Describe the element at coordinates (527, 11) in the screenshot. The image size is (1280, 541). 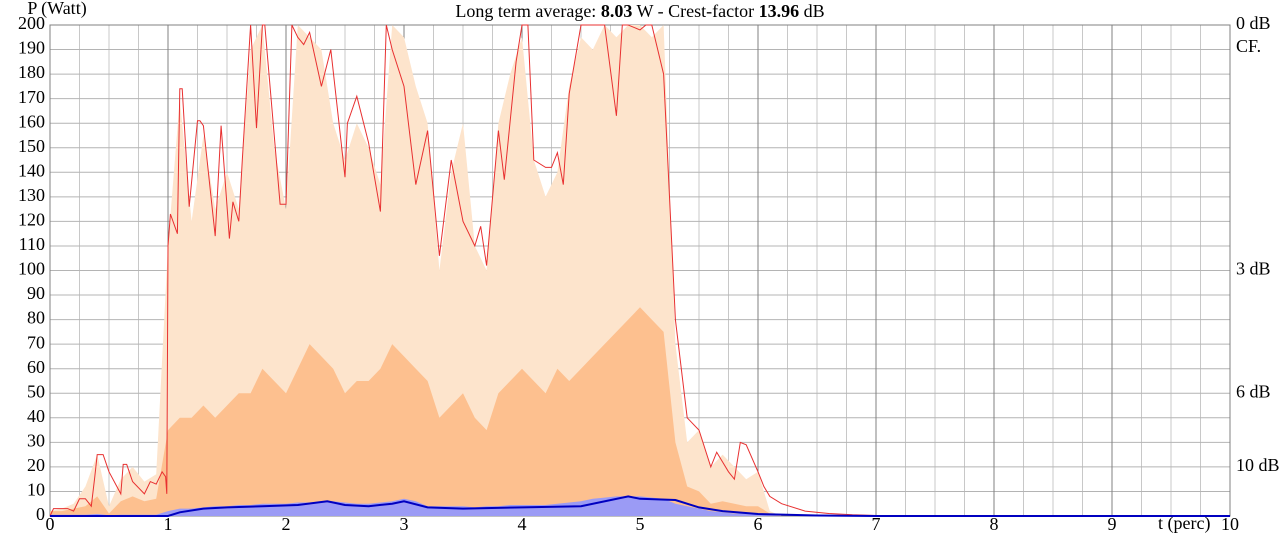
I see `title-part: Long term average:` at that location.